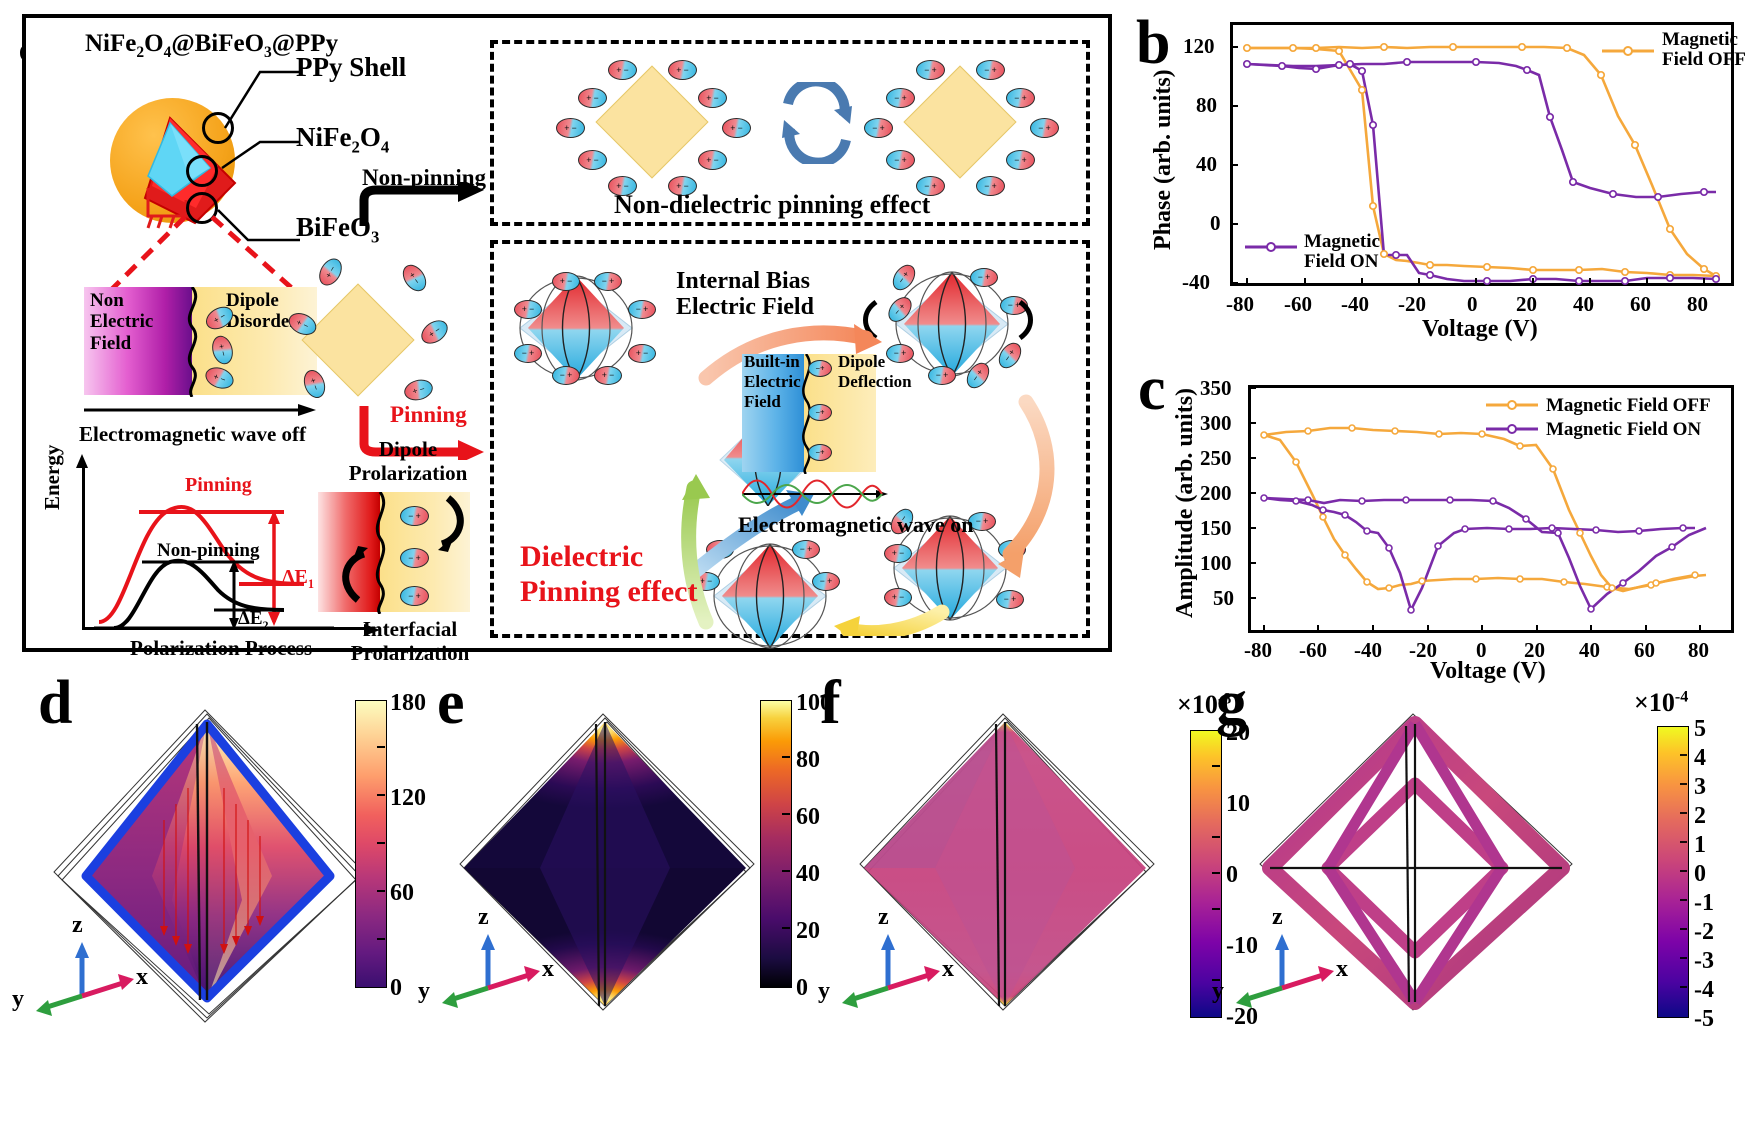 The image size is (1764, 1144). What do you see at coordinates (1628, 51) in the screenshot?
I see `panel-b-legend-off-swatch` at bounding box center [1628, 51].